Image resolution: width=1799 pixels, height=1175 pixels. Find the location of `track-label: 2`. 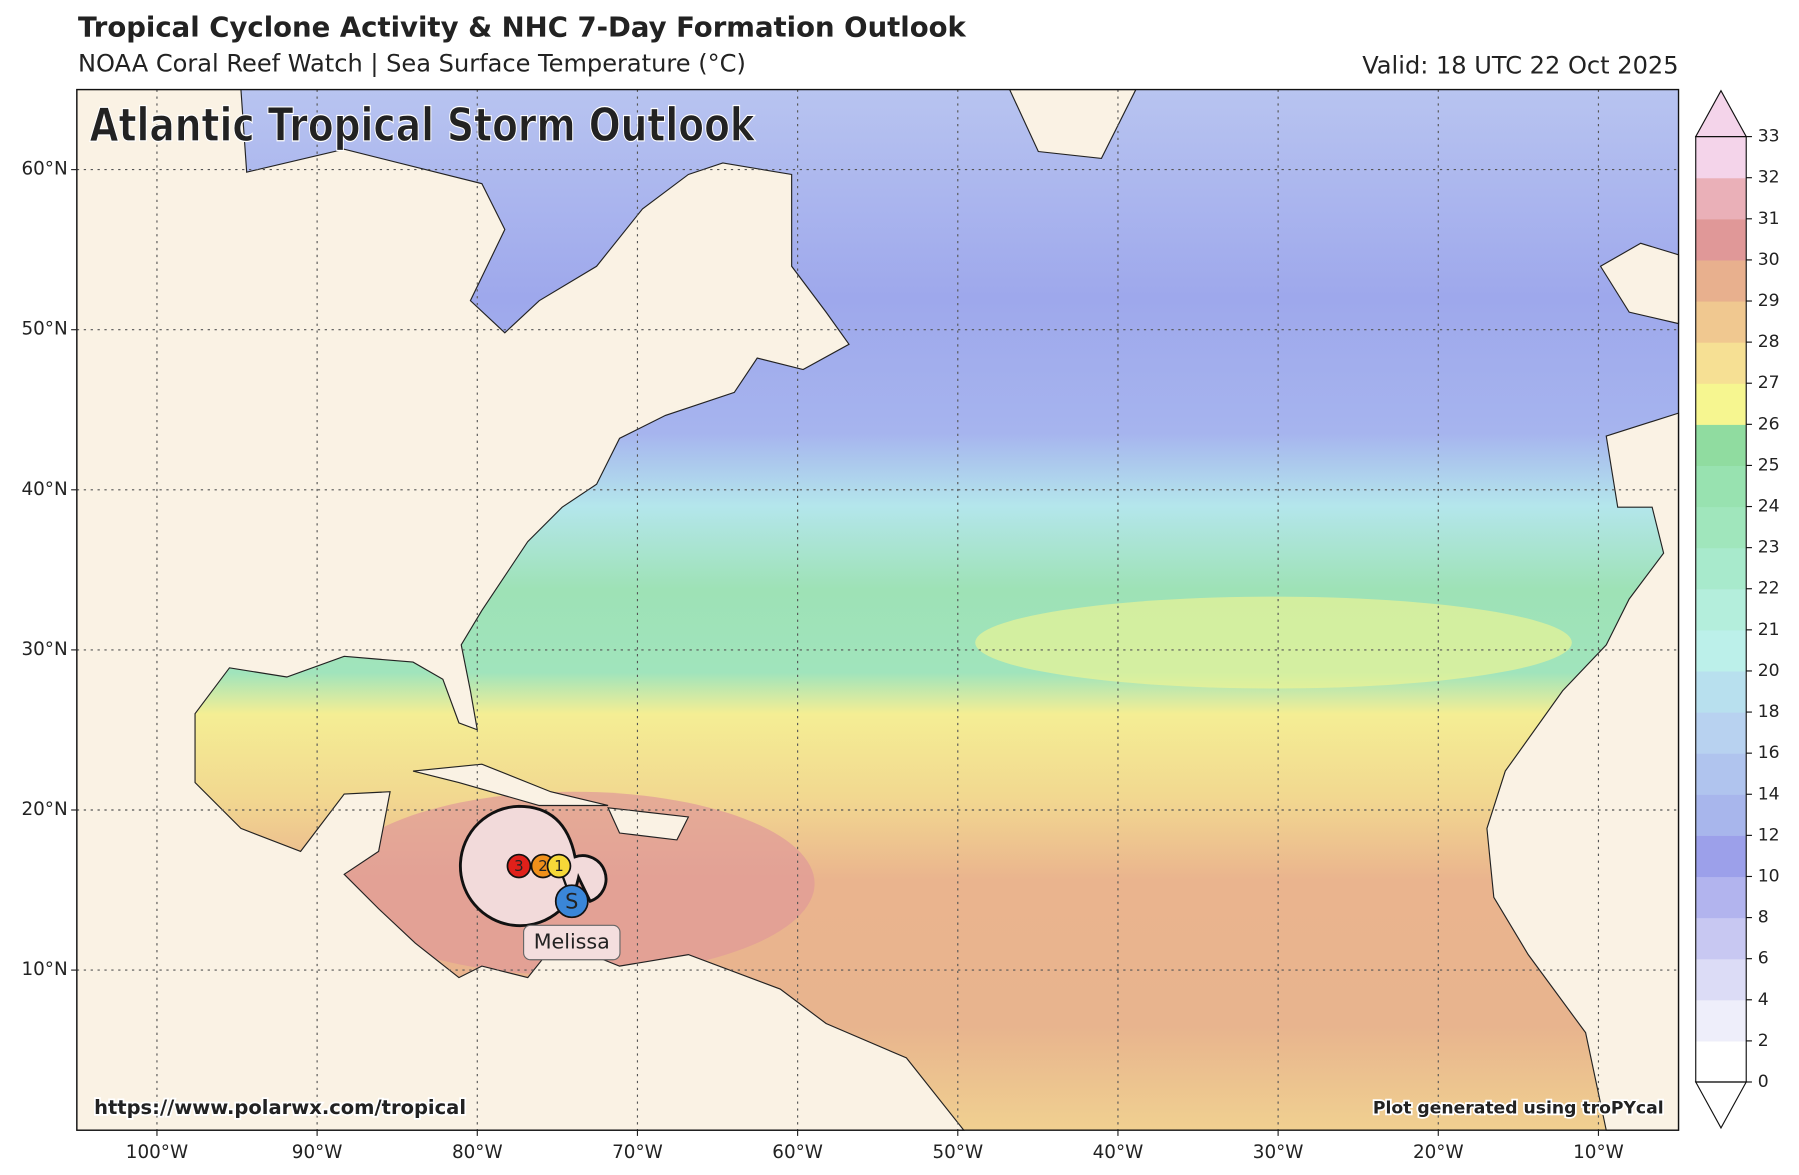

track-label: 2 is located at coordinates (542, 866).